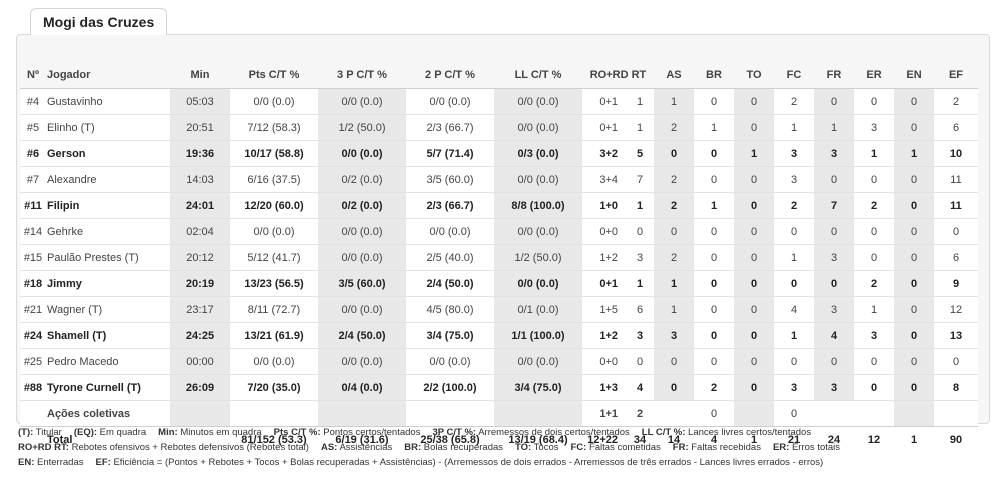  Describe the element at coordinates (33, 387) in the screenshot. I see `cell-num: #88` at that location.